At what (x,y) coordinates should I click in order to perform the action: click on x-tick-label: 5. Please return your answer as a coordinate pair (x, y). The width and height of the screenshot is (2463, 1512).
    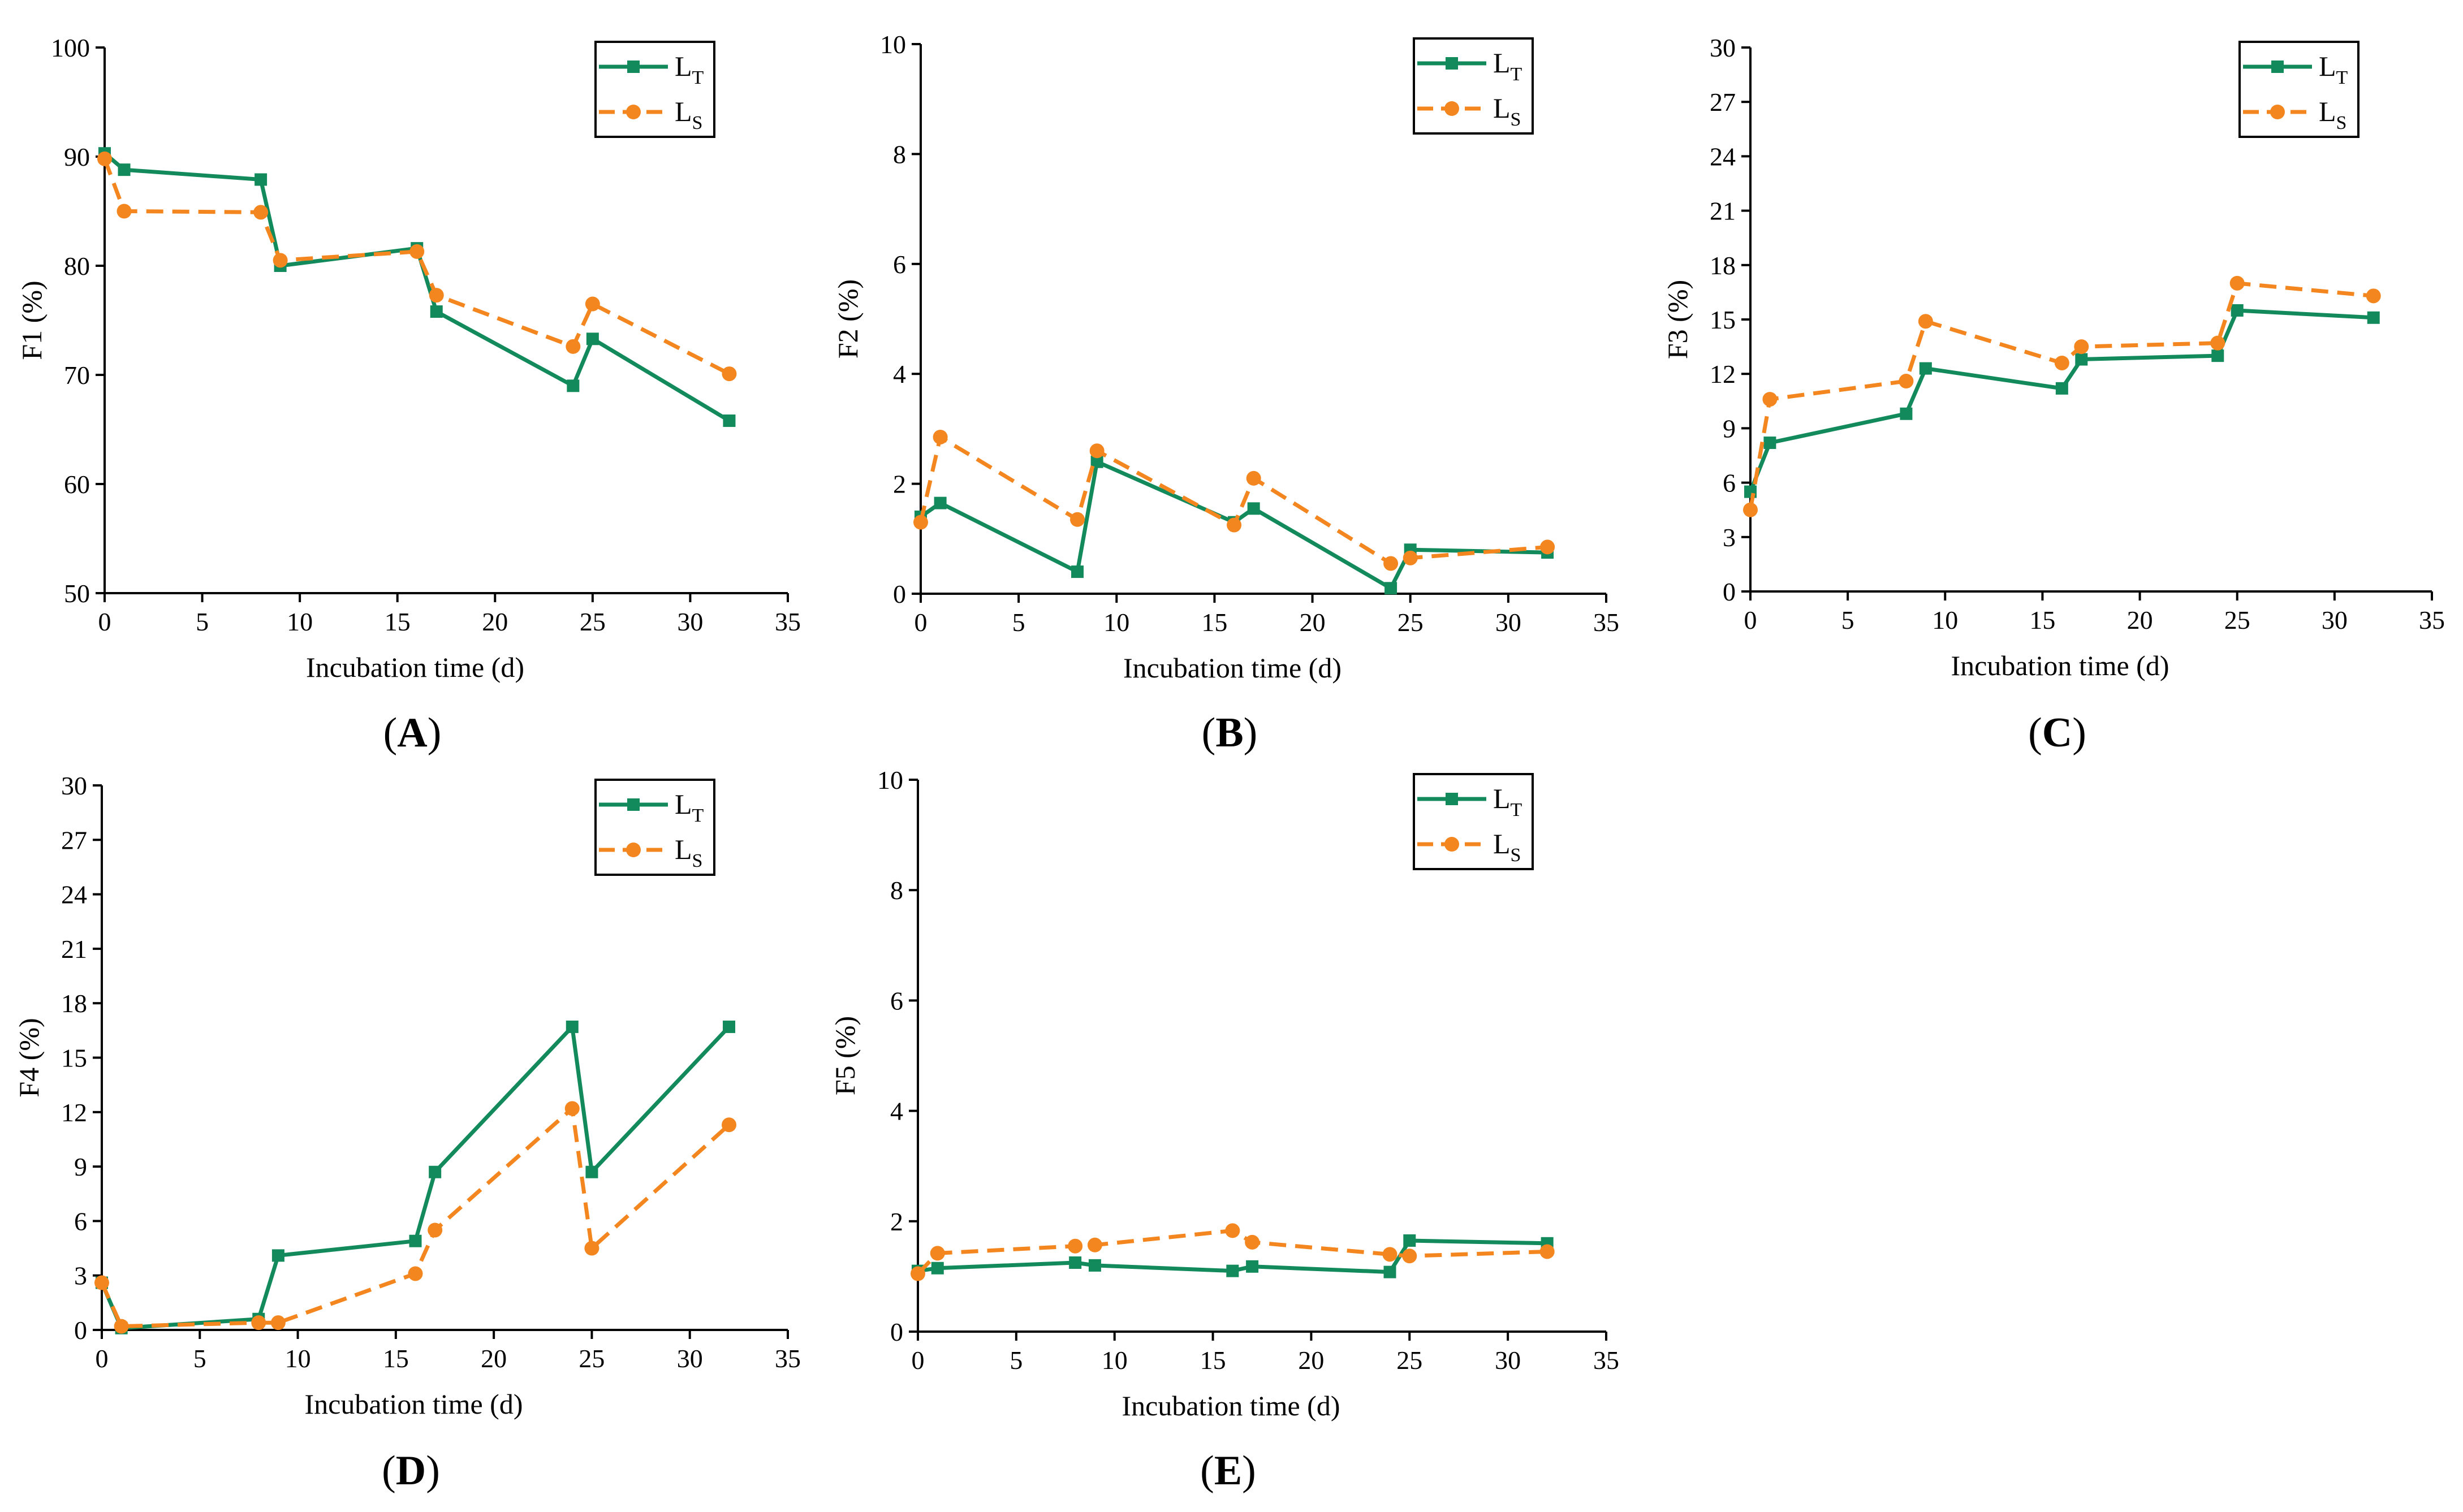
    Looking at the image, I should click on (1018, 623).